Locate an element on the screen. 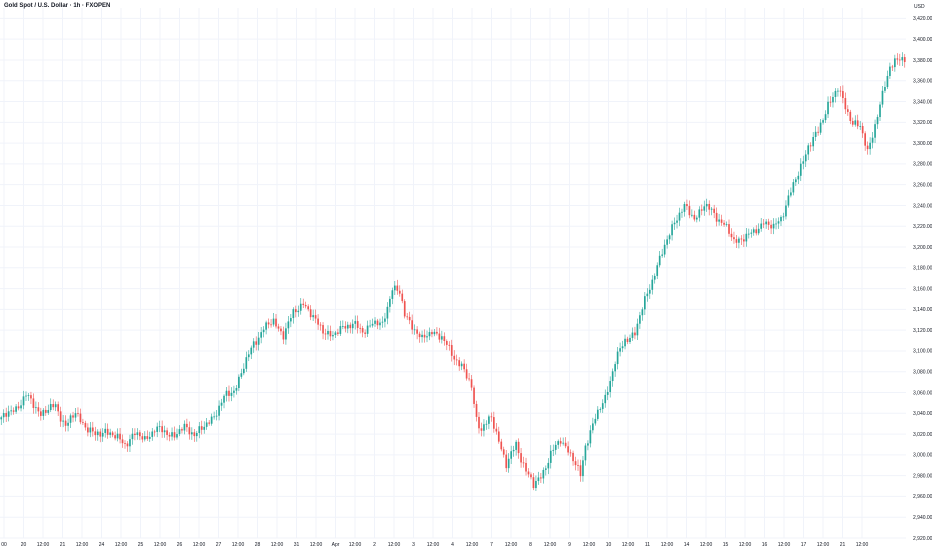 The width and height of the screenshot is (932, 555). x-tick-label: 15 is located at coordinates (726, 545).